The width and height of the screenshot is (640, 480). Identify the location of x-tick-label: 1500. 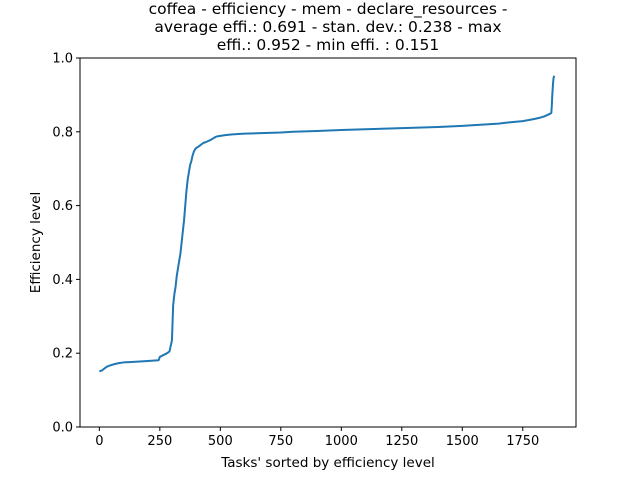
(462, 441).